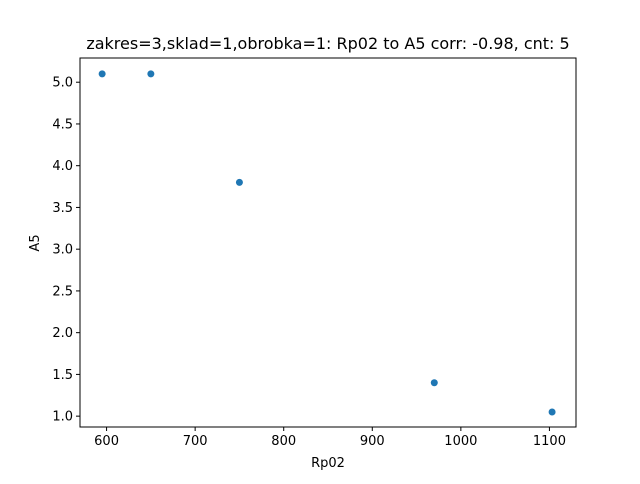 The height and width of the screenshot is (484, 640). Describe the element at coordinates (62, 83) in the screenshot. I see `y-tick-label: 5.0` at that location.